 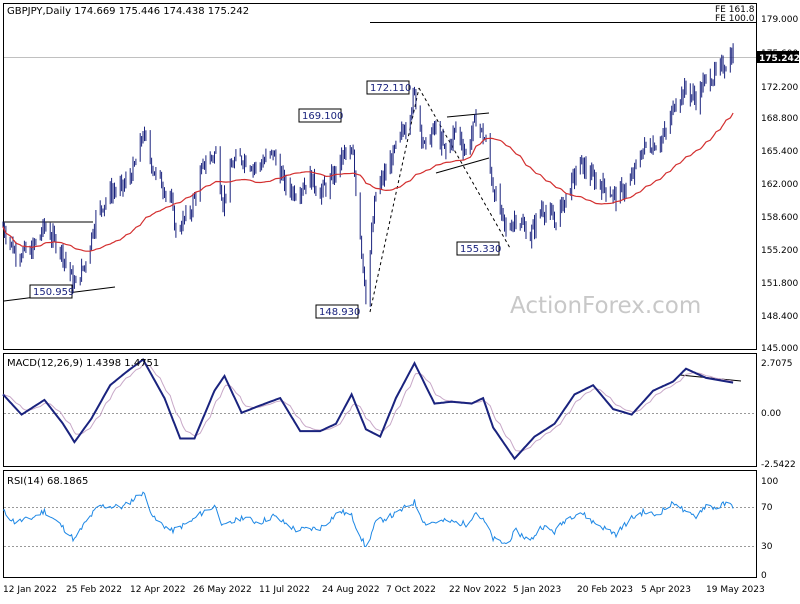 I want to click on annotation-172110: 172.110, so click(x=388, y=87).